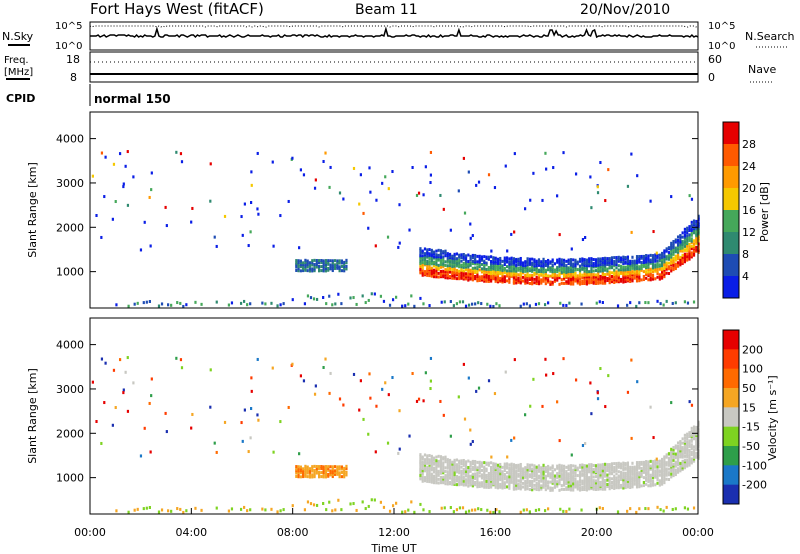 This screenshot has height=554, width=800. Describe the element at coordinates (394, 68) in the screenshot. I see `freq-panel-traces` at that location.